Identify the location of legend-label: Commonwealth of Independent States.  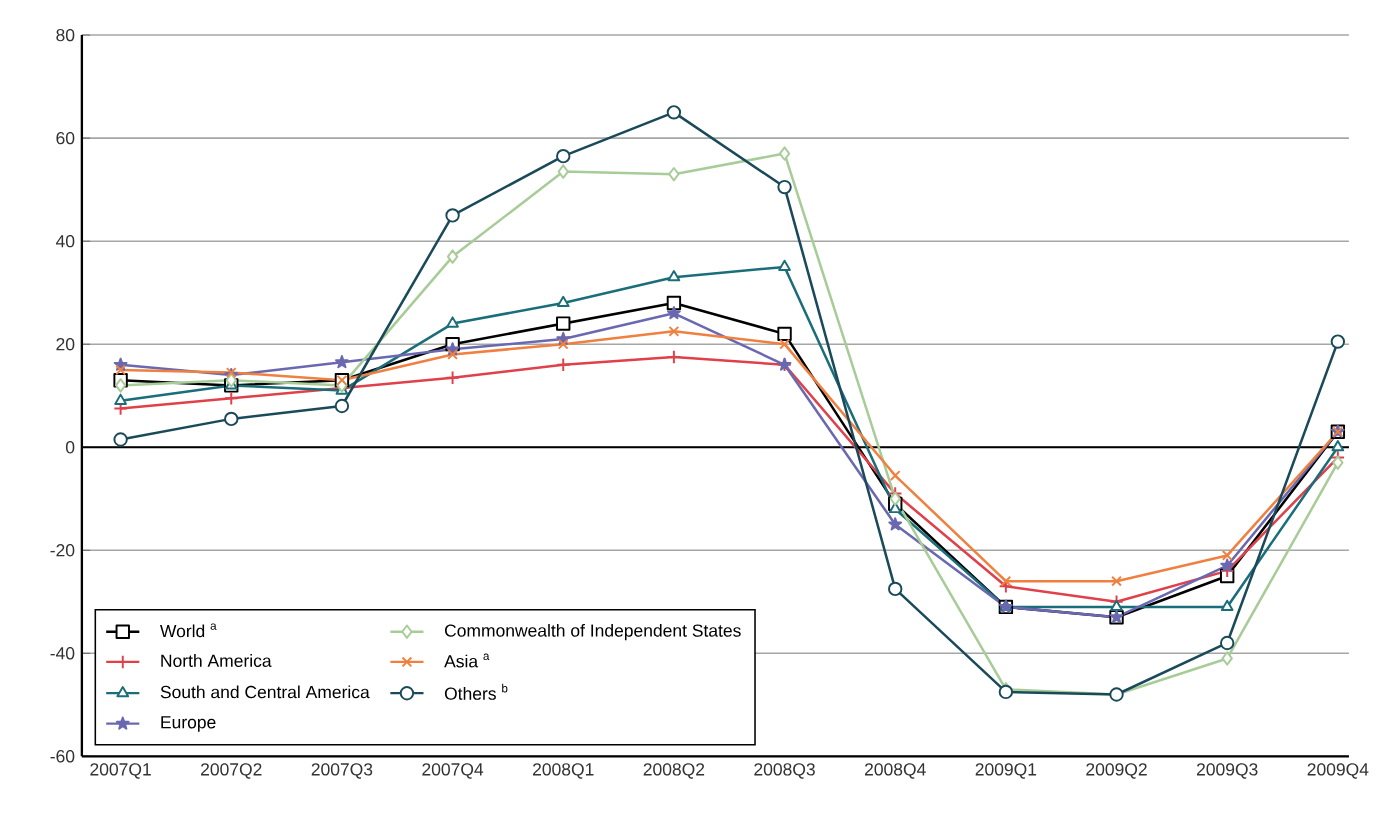
(592, 632).